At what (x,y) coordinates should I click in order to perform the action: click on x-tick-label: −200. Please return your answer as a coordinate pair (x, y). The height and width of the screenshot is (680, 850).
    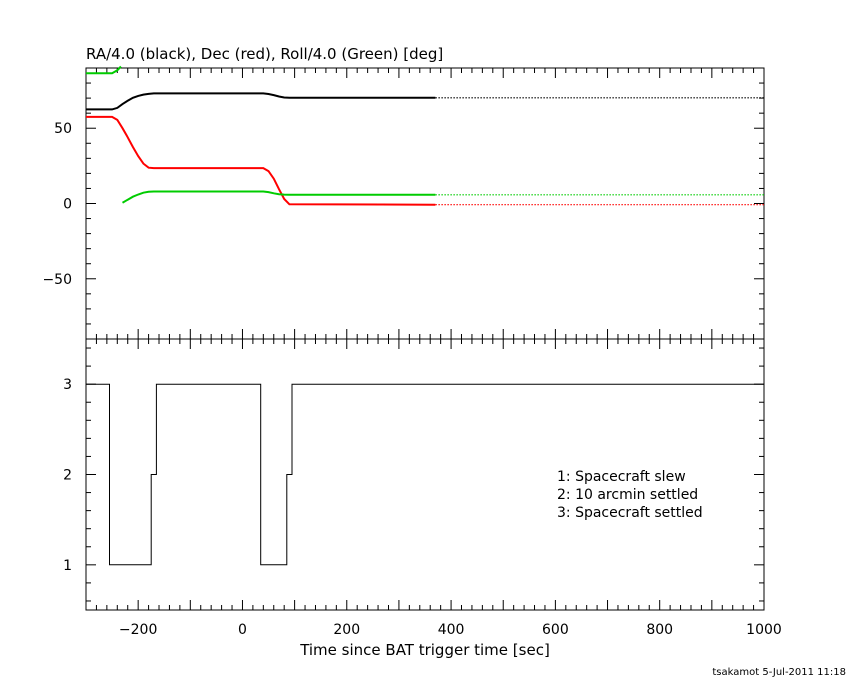
    Looking at the image, I should click on (138, 630).